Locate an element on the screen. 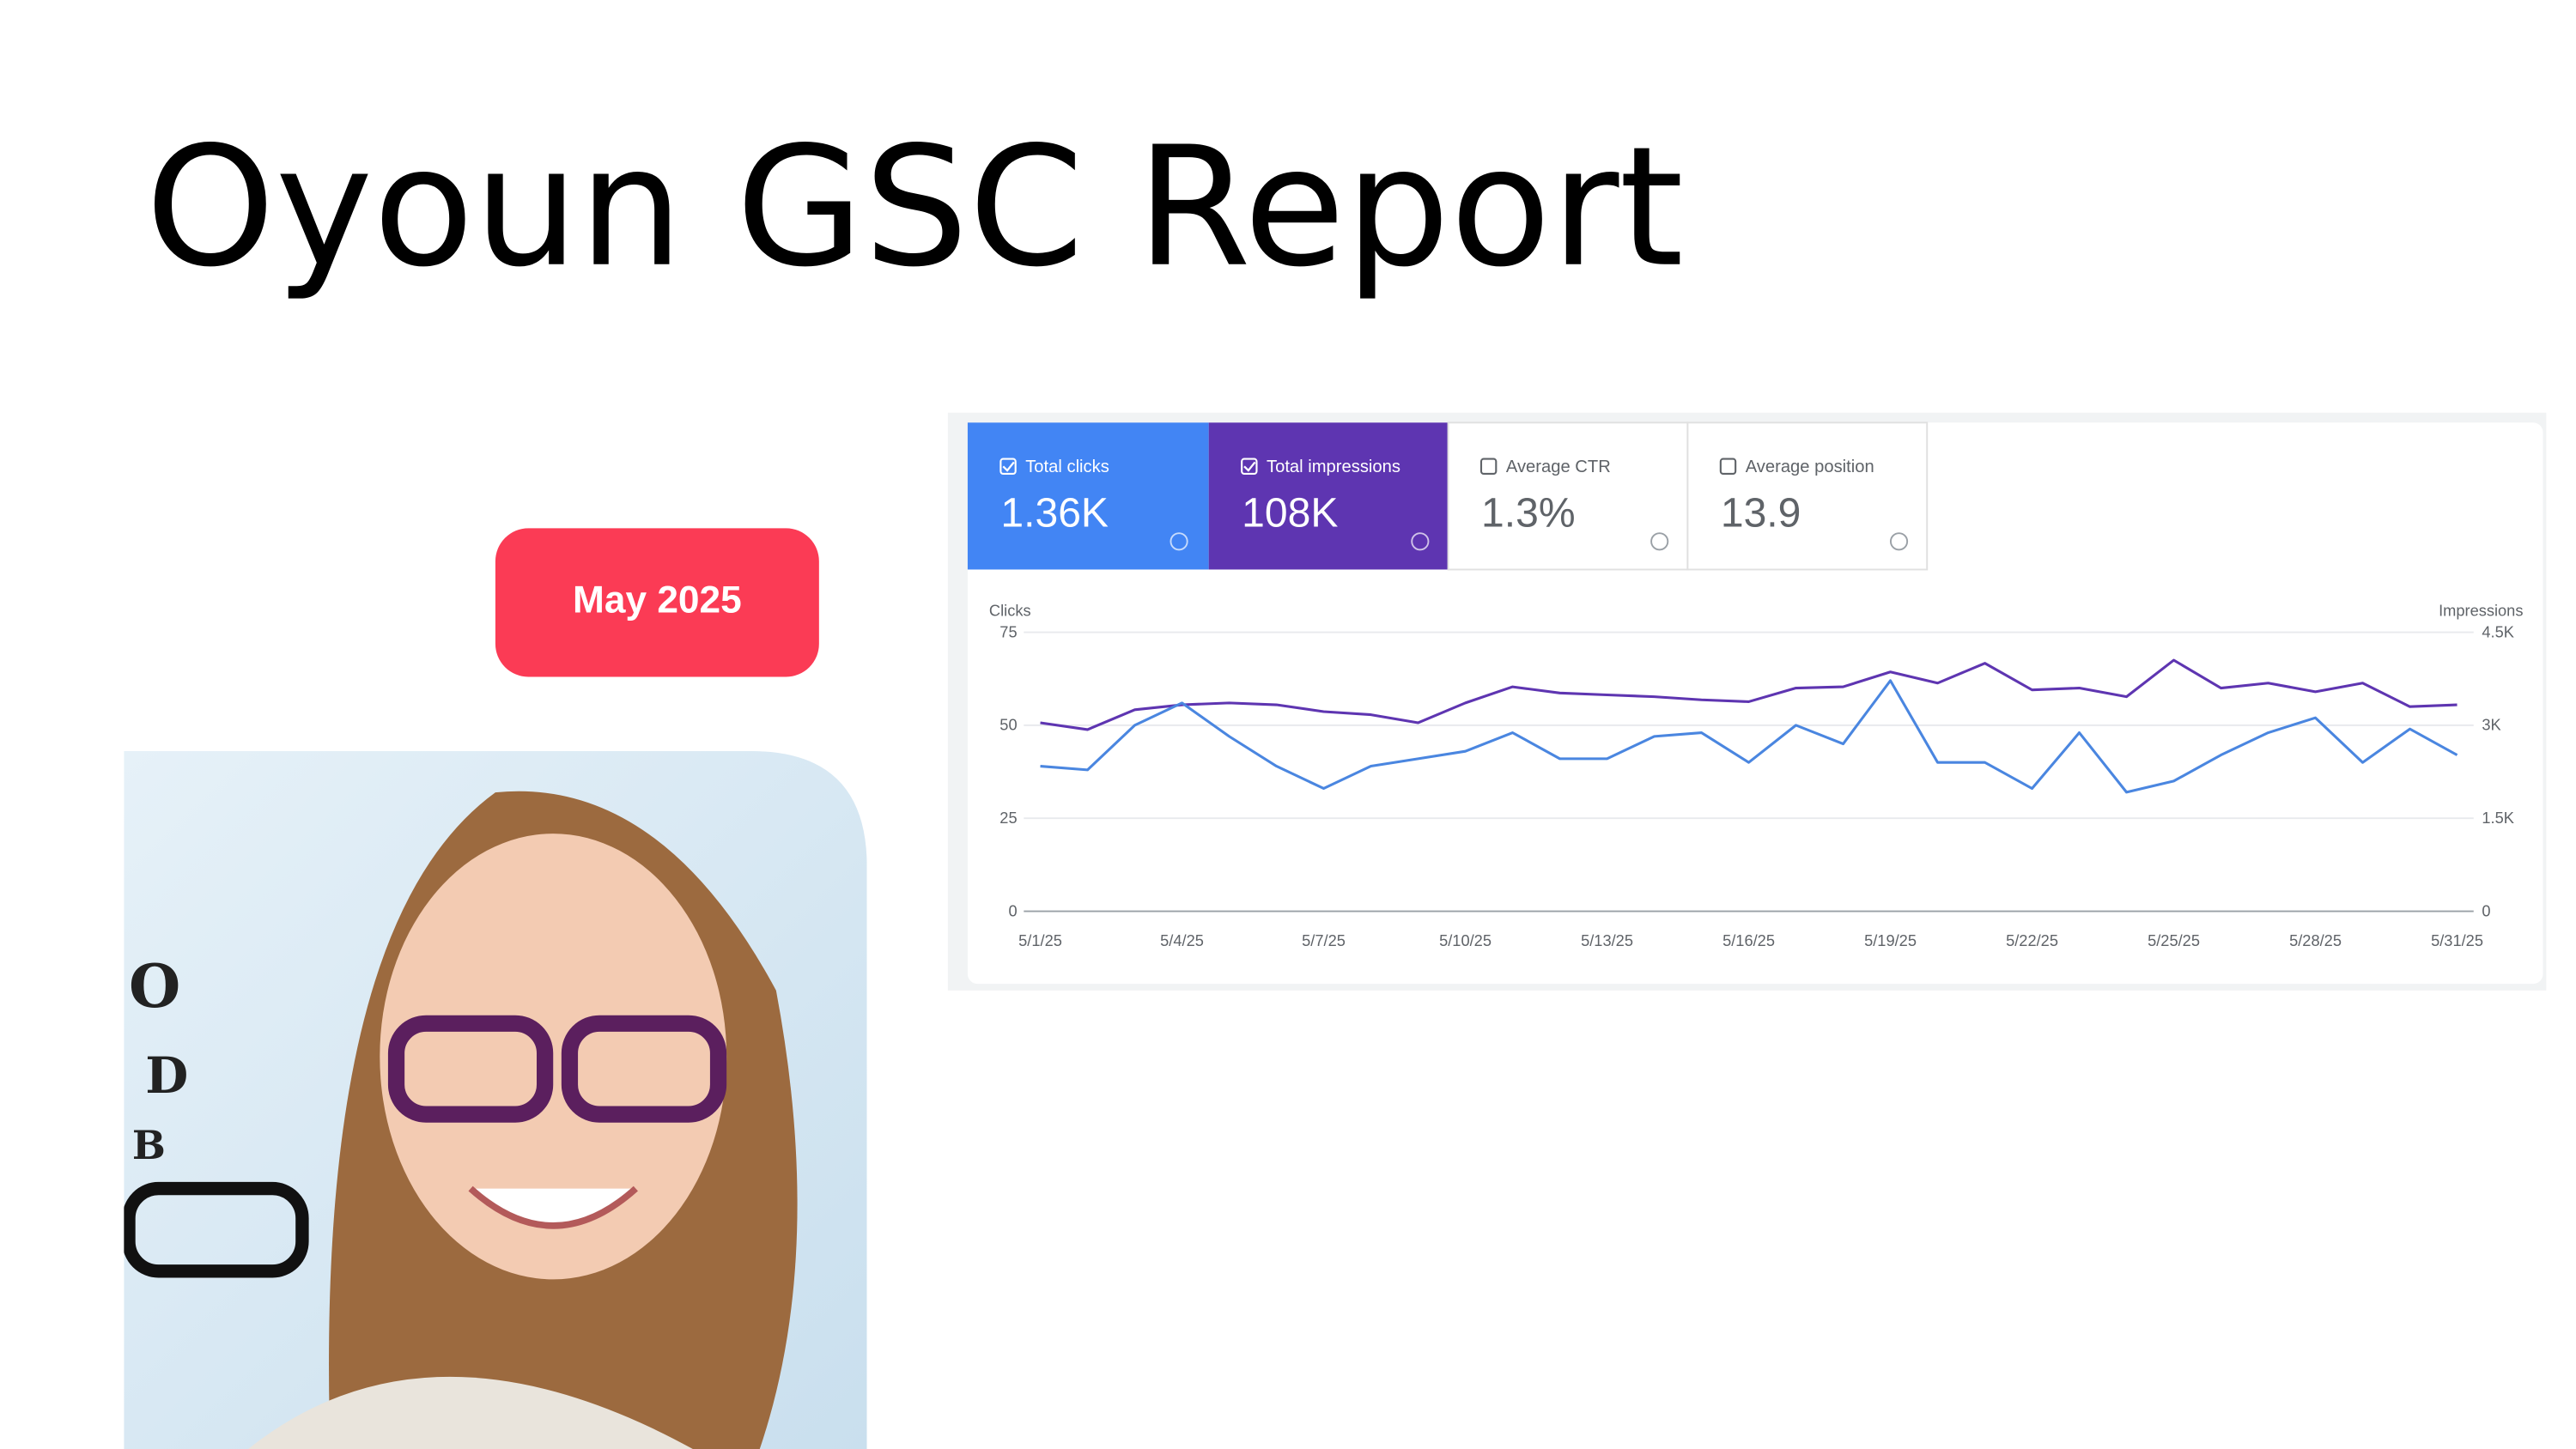 The height and width of the screenshot is (1449, 2576). y-tick-label: 50 is located at coordinates (1008, 725).